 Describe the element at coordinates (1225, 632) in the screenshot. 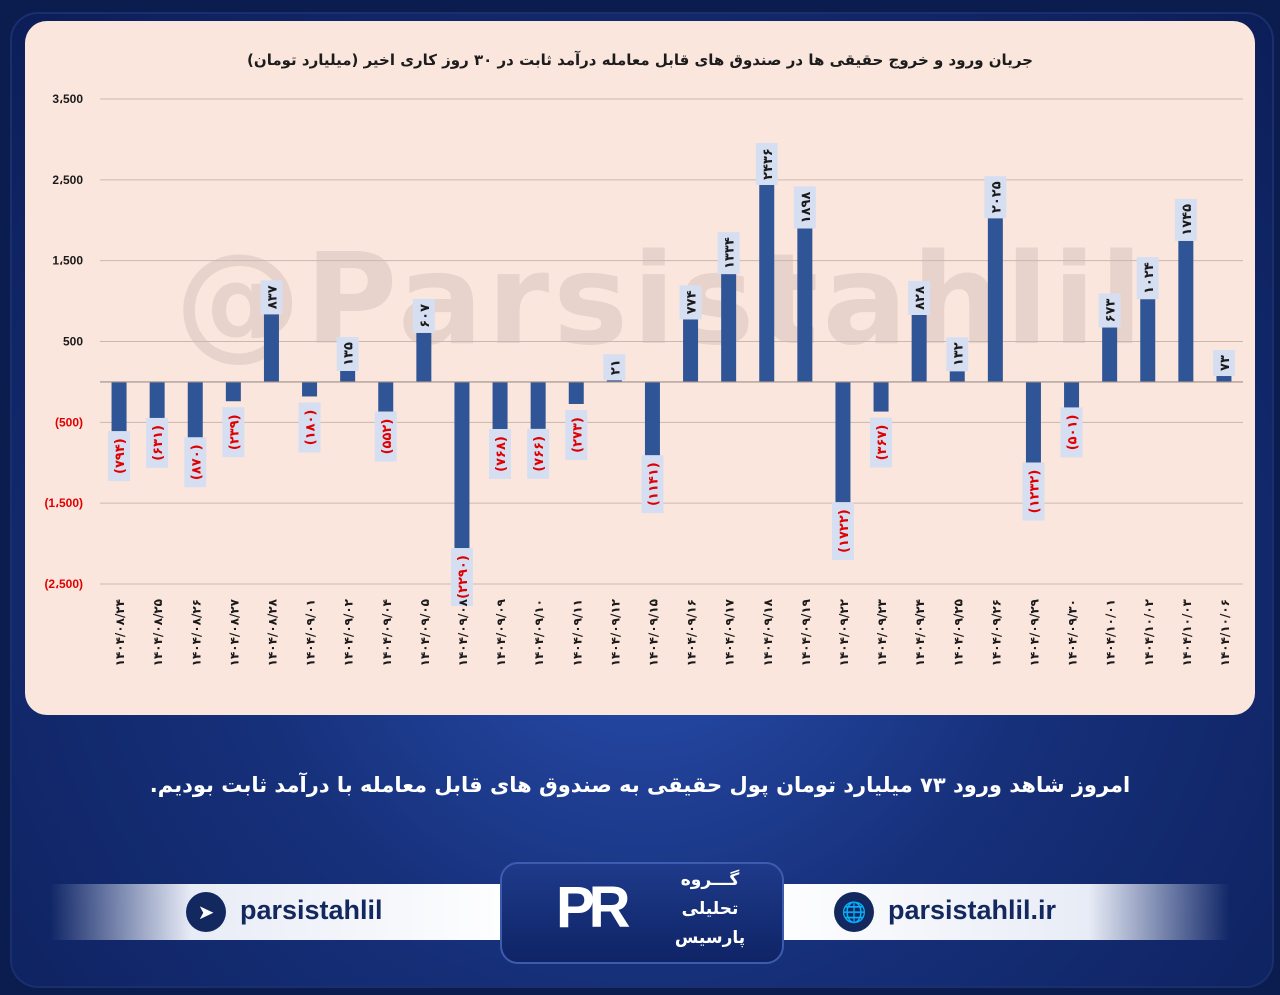

I see `x-tick-label: ۱۴۰۴/۱۰/۰۶` at that location.